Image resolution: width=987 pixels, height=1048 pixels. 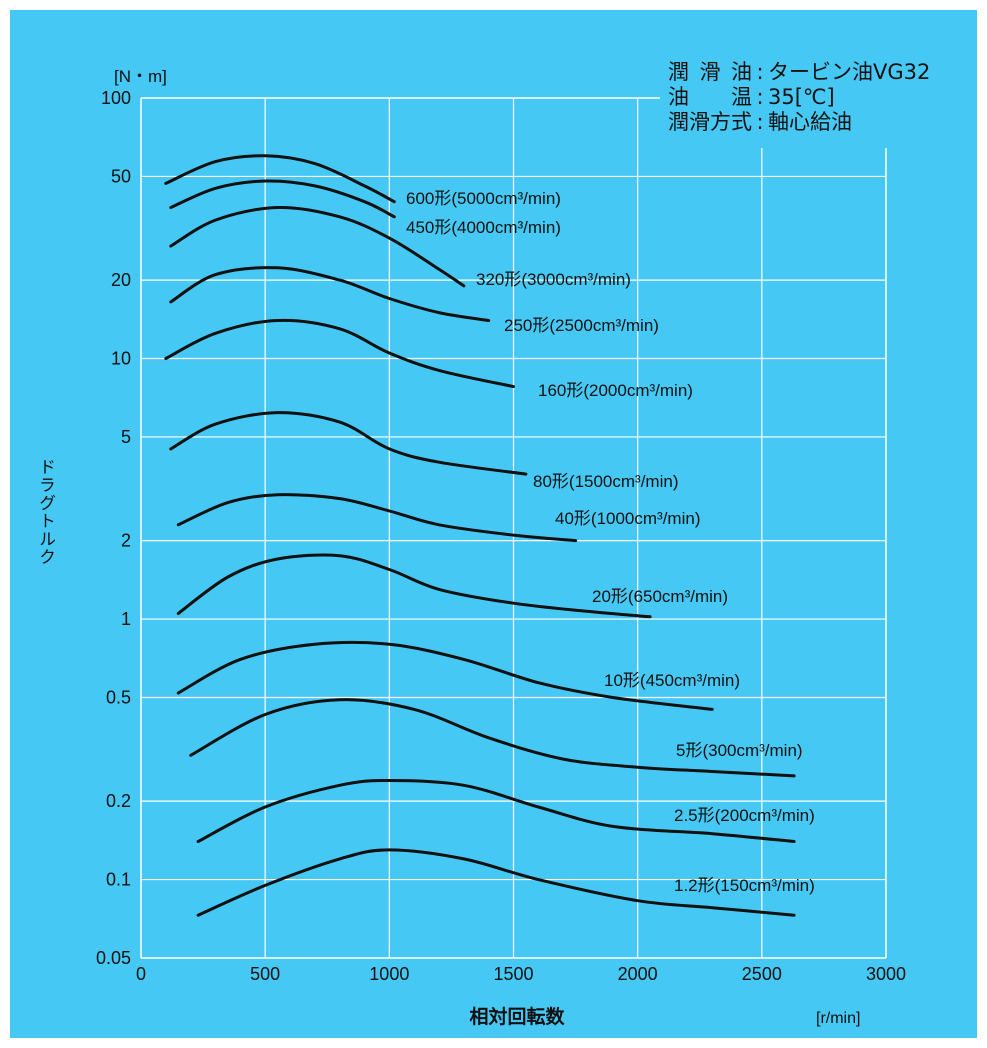 What do you see at coordinates (121, 359) in the screenshot?
I see `y-tick-label: 10` at bounding box center [121, 359].